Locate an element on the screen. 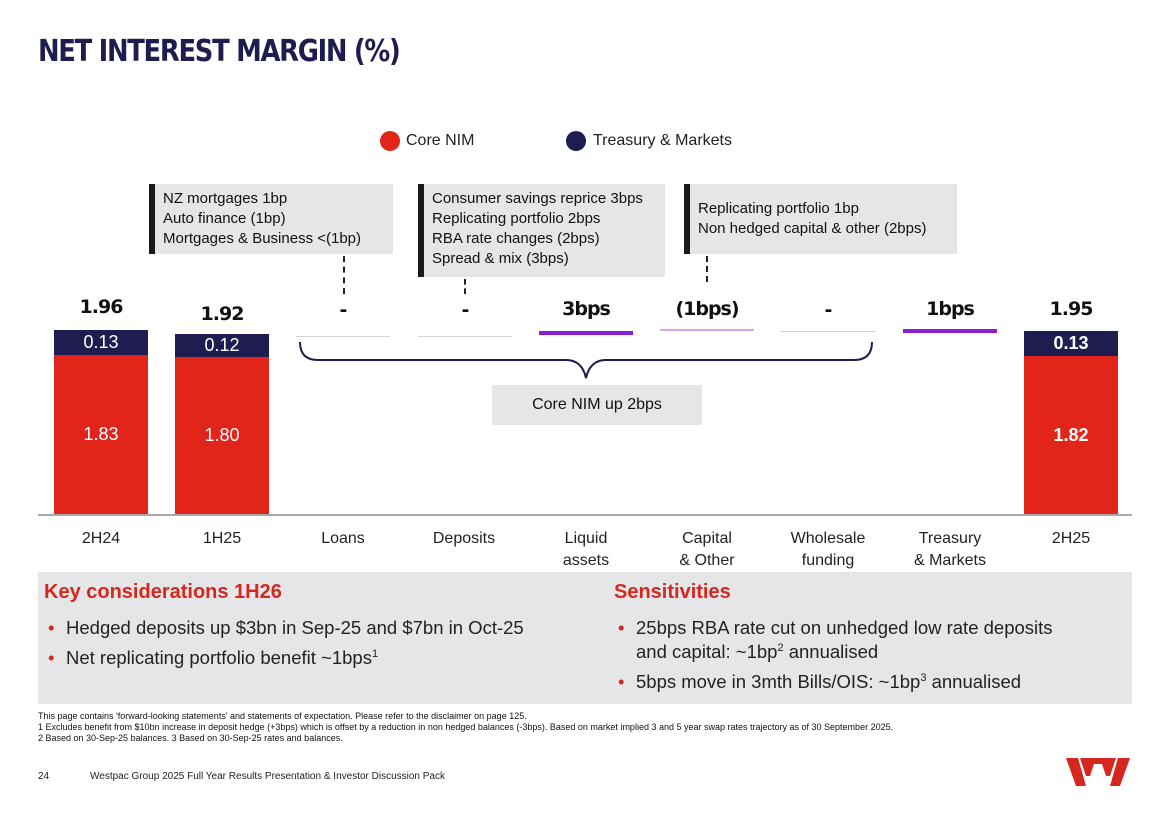  step-value-label: 3bps is located at coordinates (586, 309).